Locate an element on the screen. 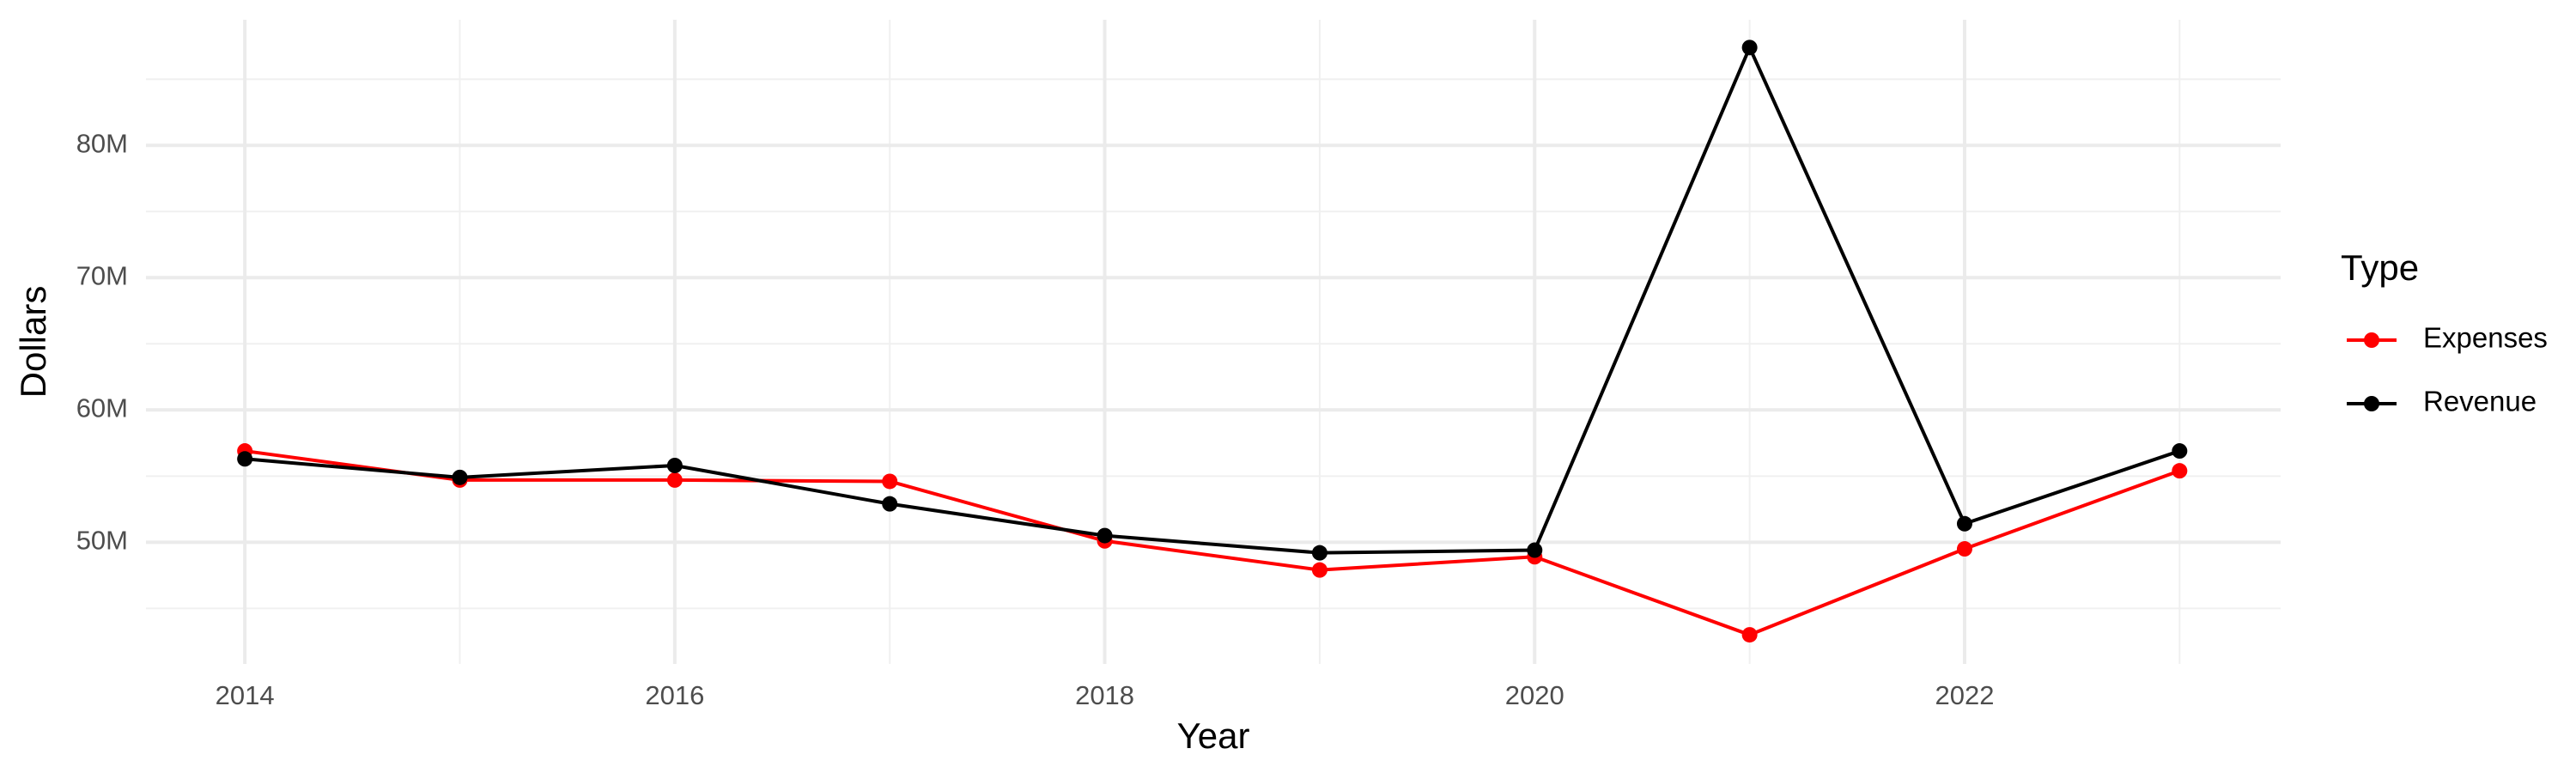  y-tick-label: 80M is located at coordinates (102, 143).